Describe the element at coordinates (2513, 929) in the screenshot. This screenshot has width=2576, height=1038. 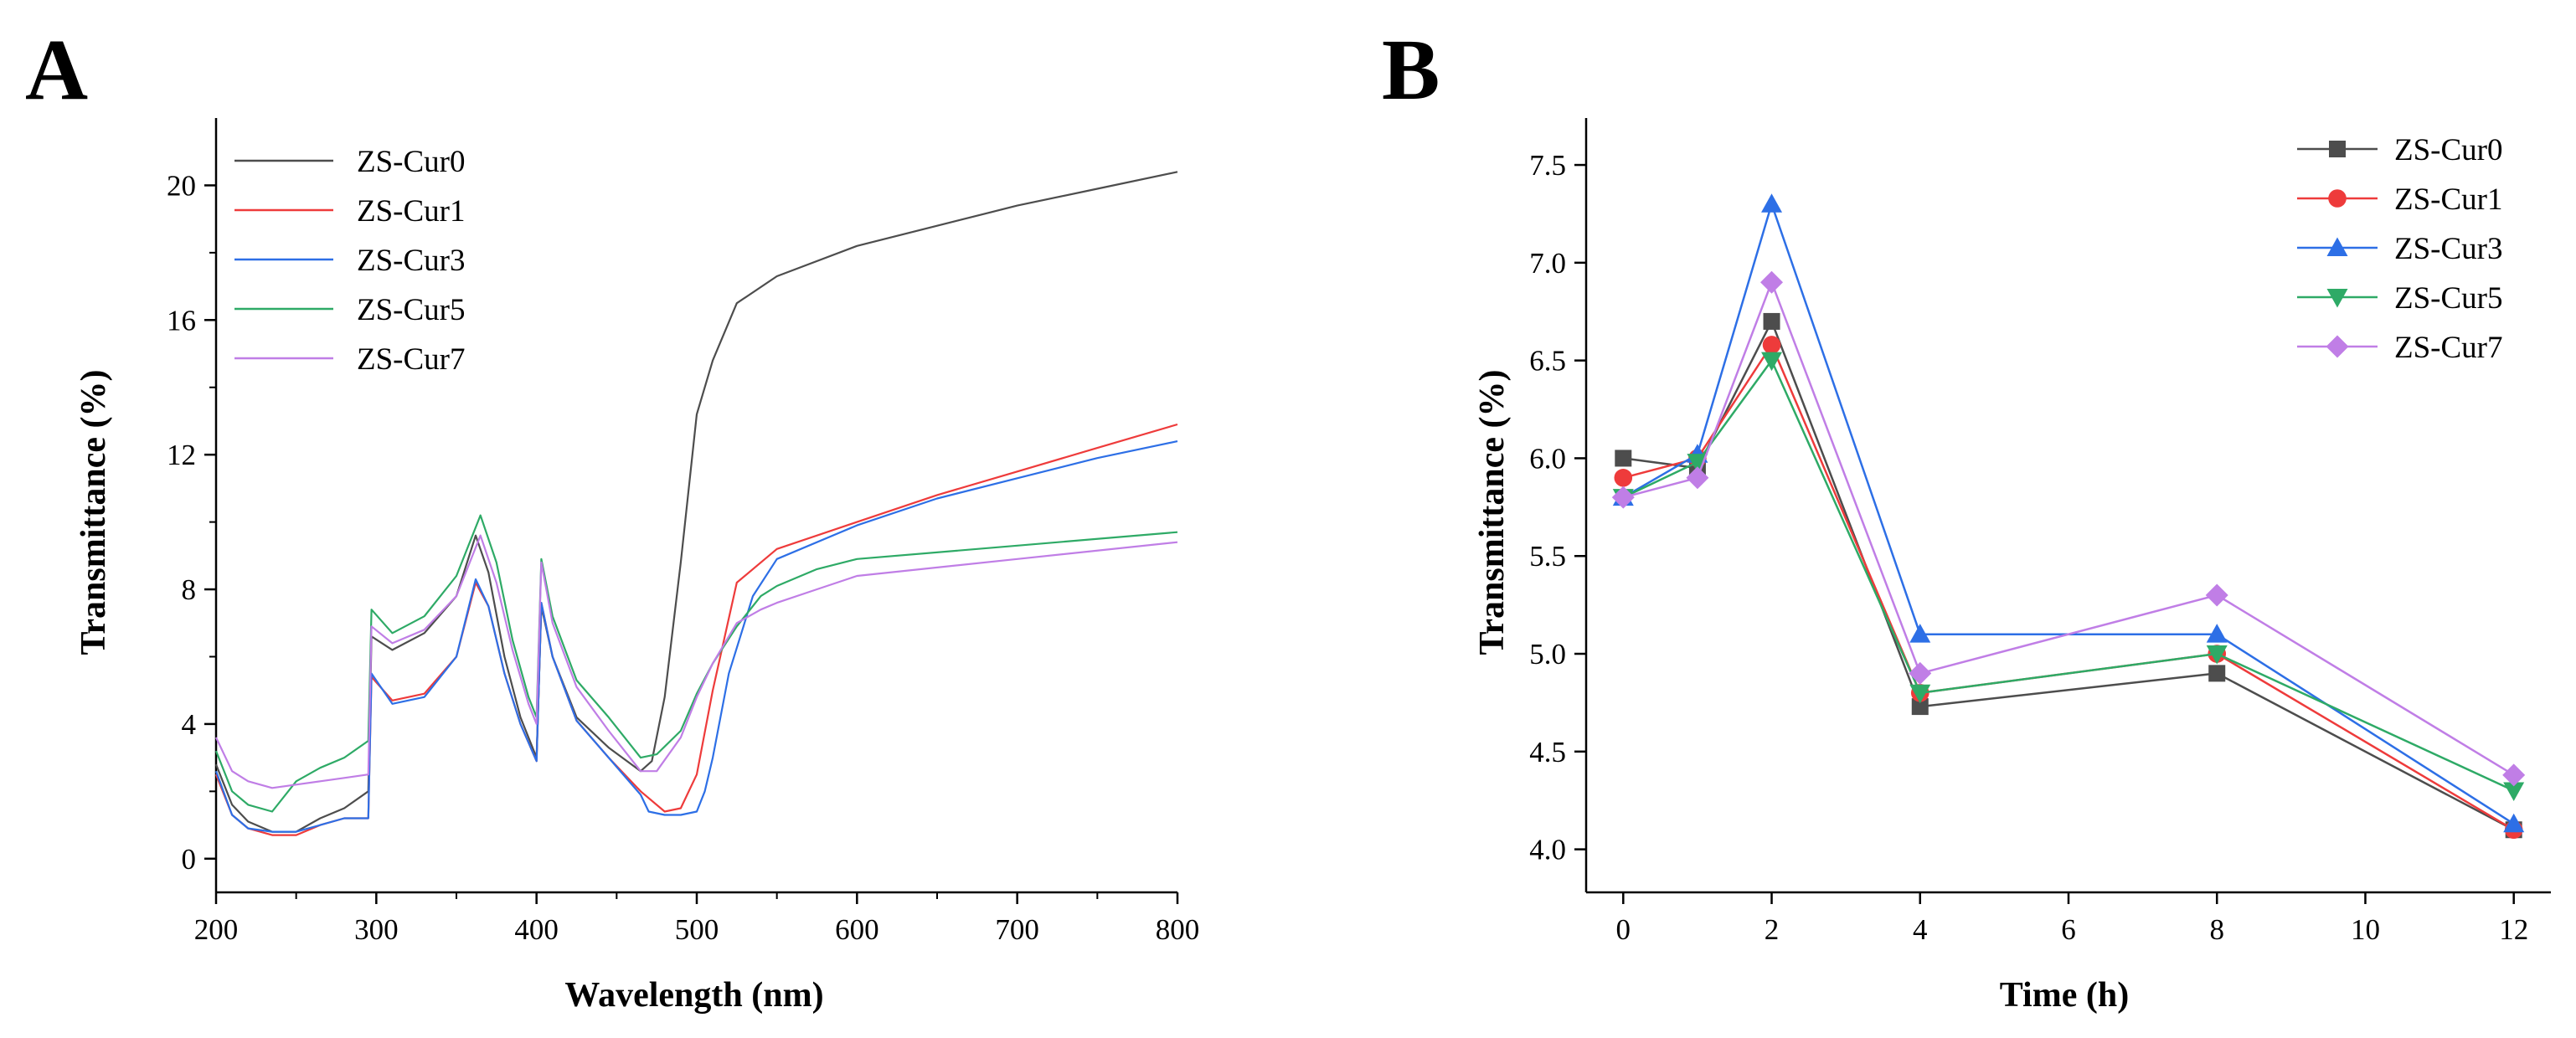
I see `x-tick-label: 12` at that location.